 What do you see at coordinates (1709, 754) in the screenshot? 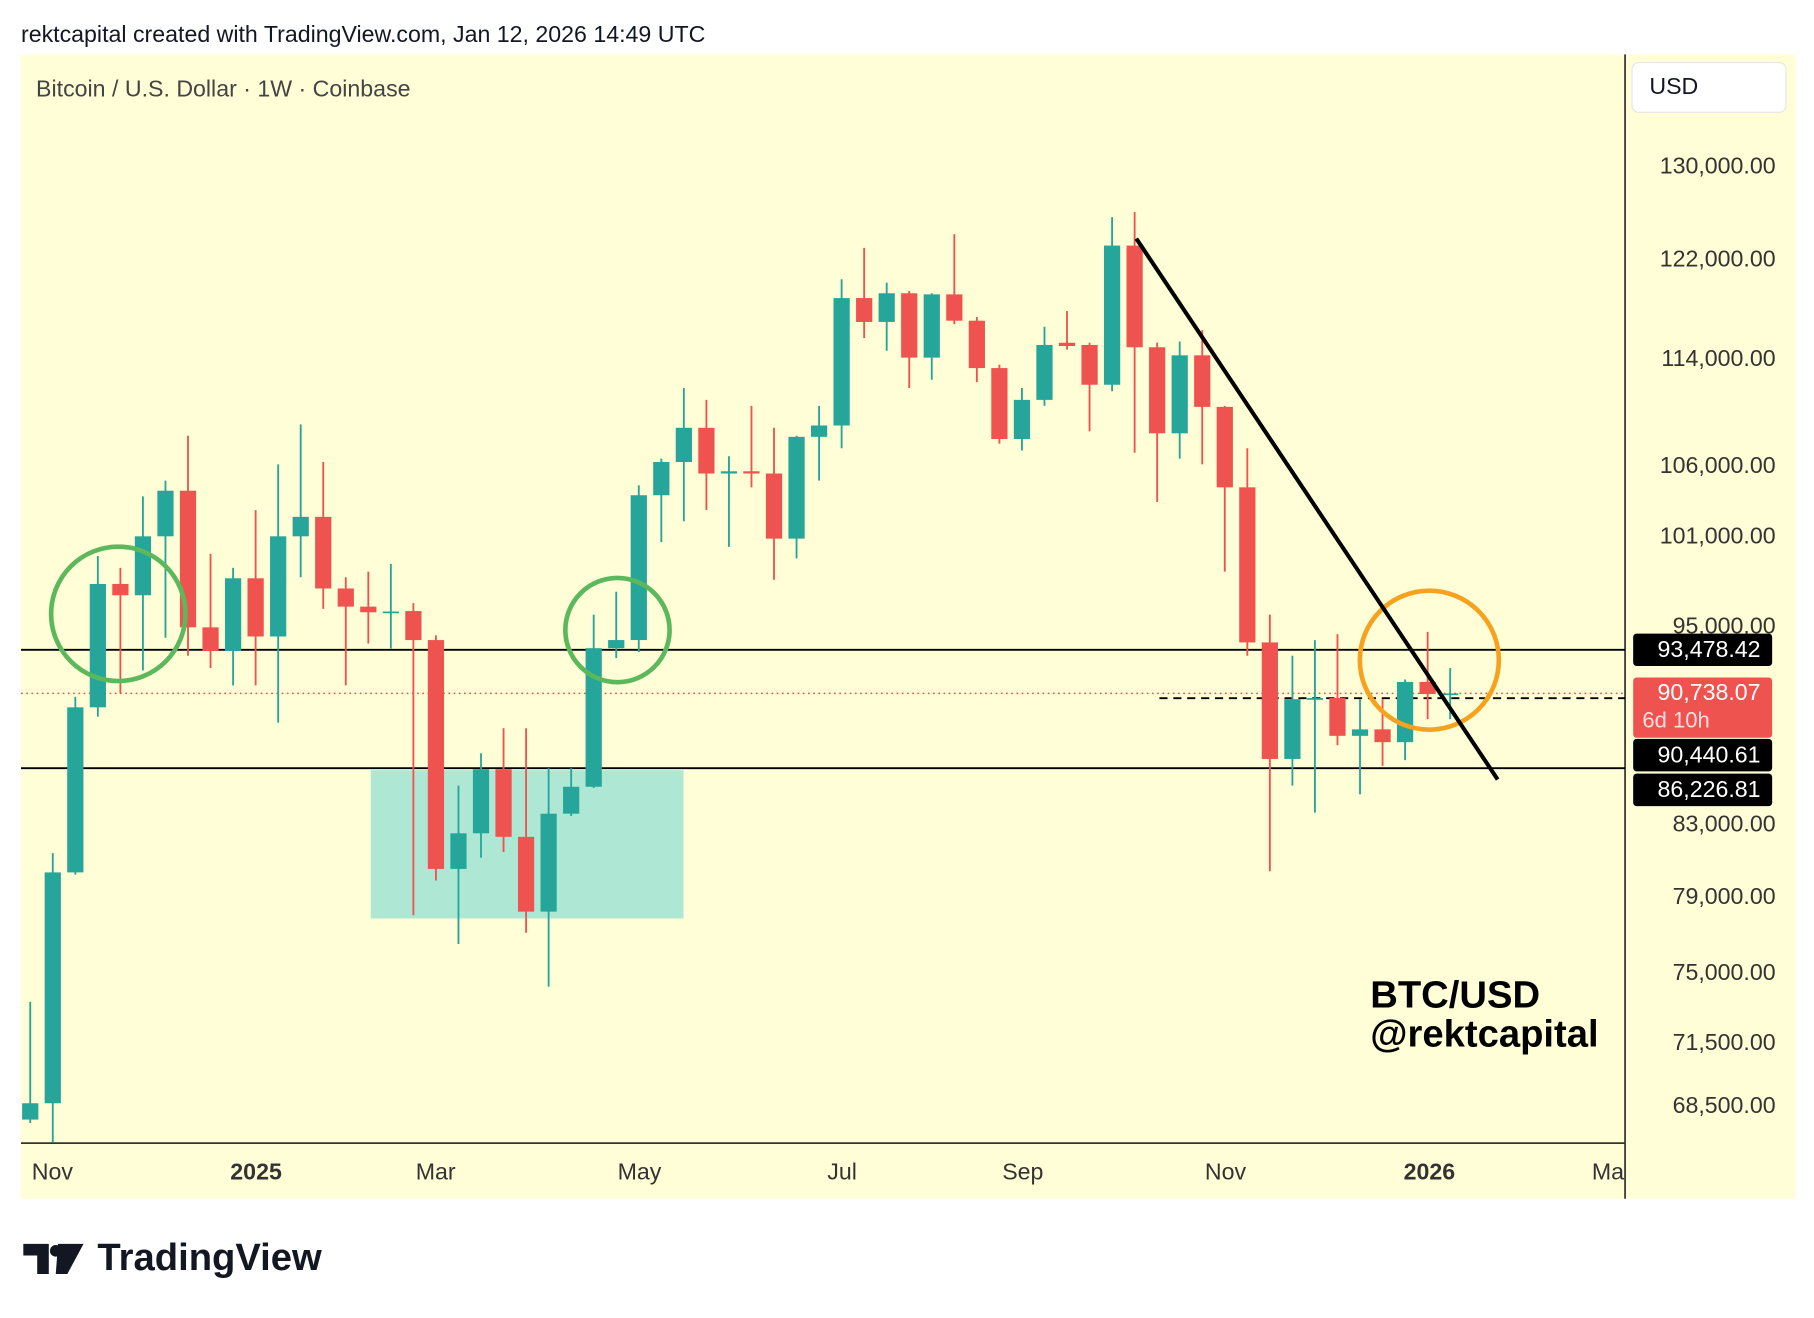
I see `price-level-label: 90,440.61` at bounding box center [1709, 754].